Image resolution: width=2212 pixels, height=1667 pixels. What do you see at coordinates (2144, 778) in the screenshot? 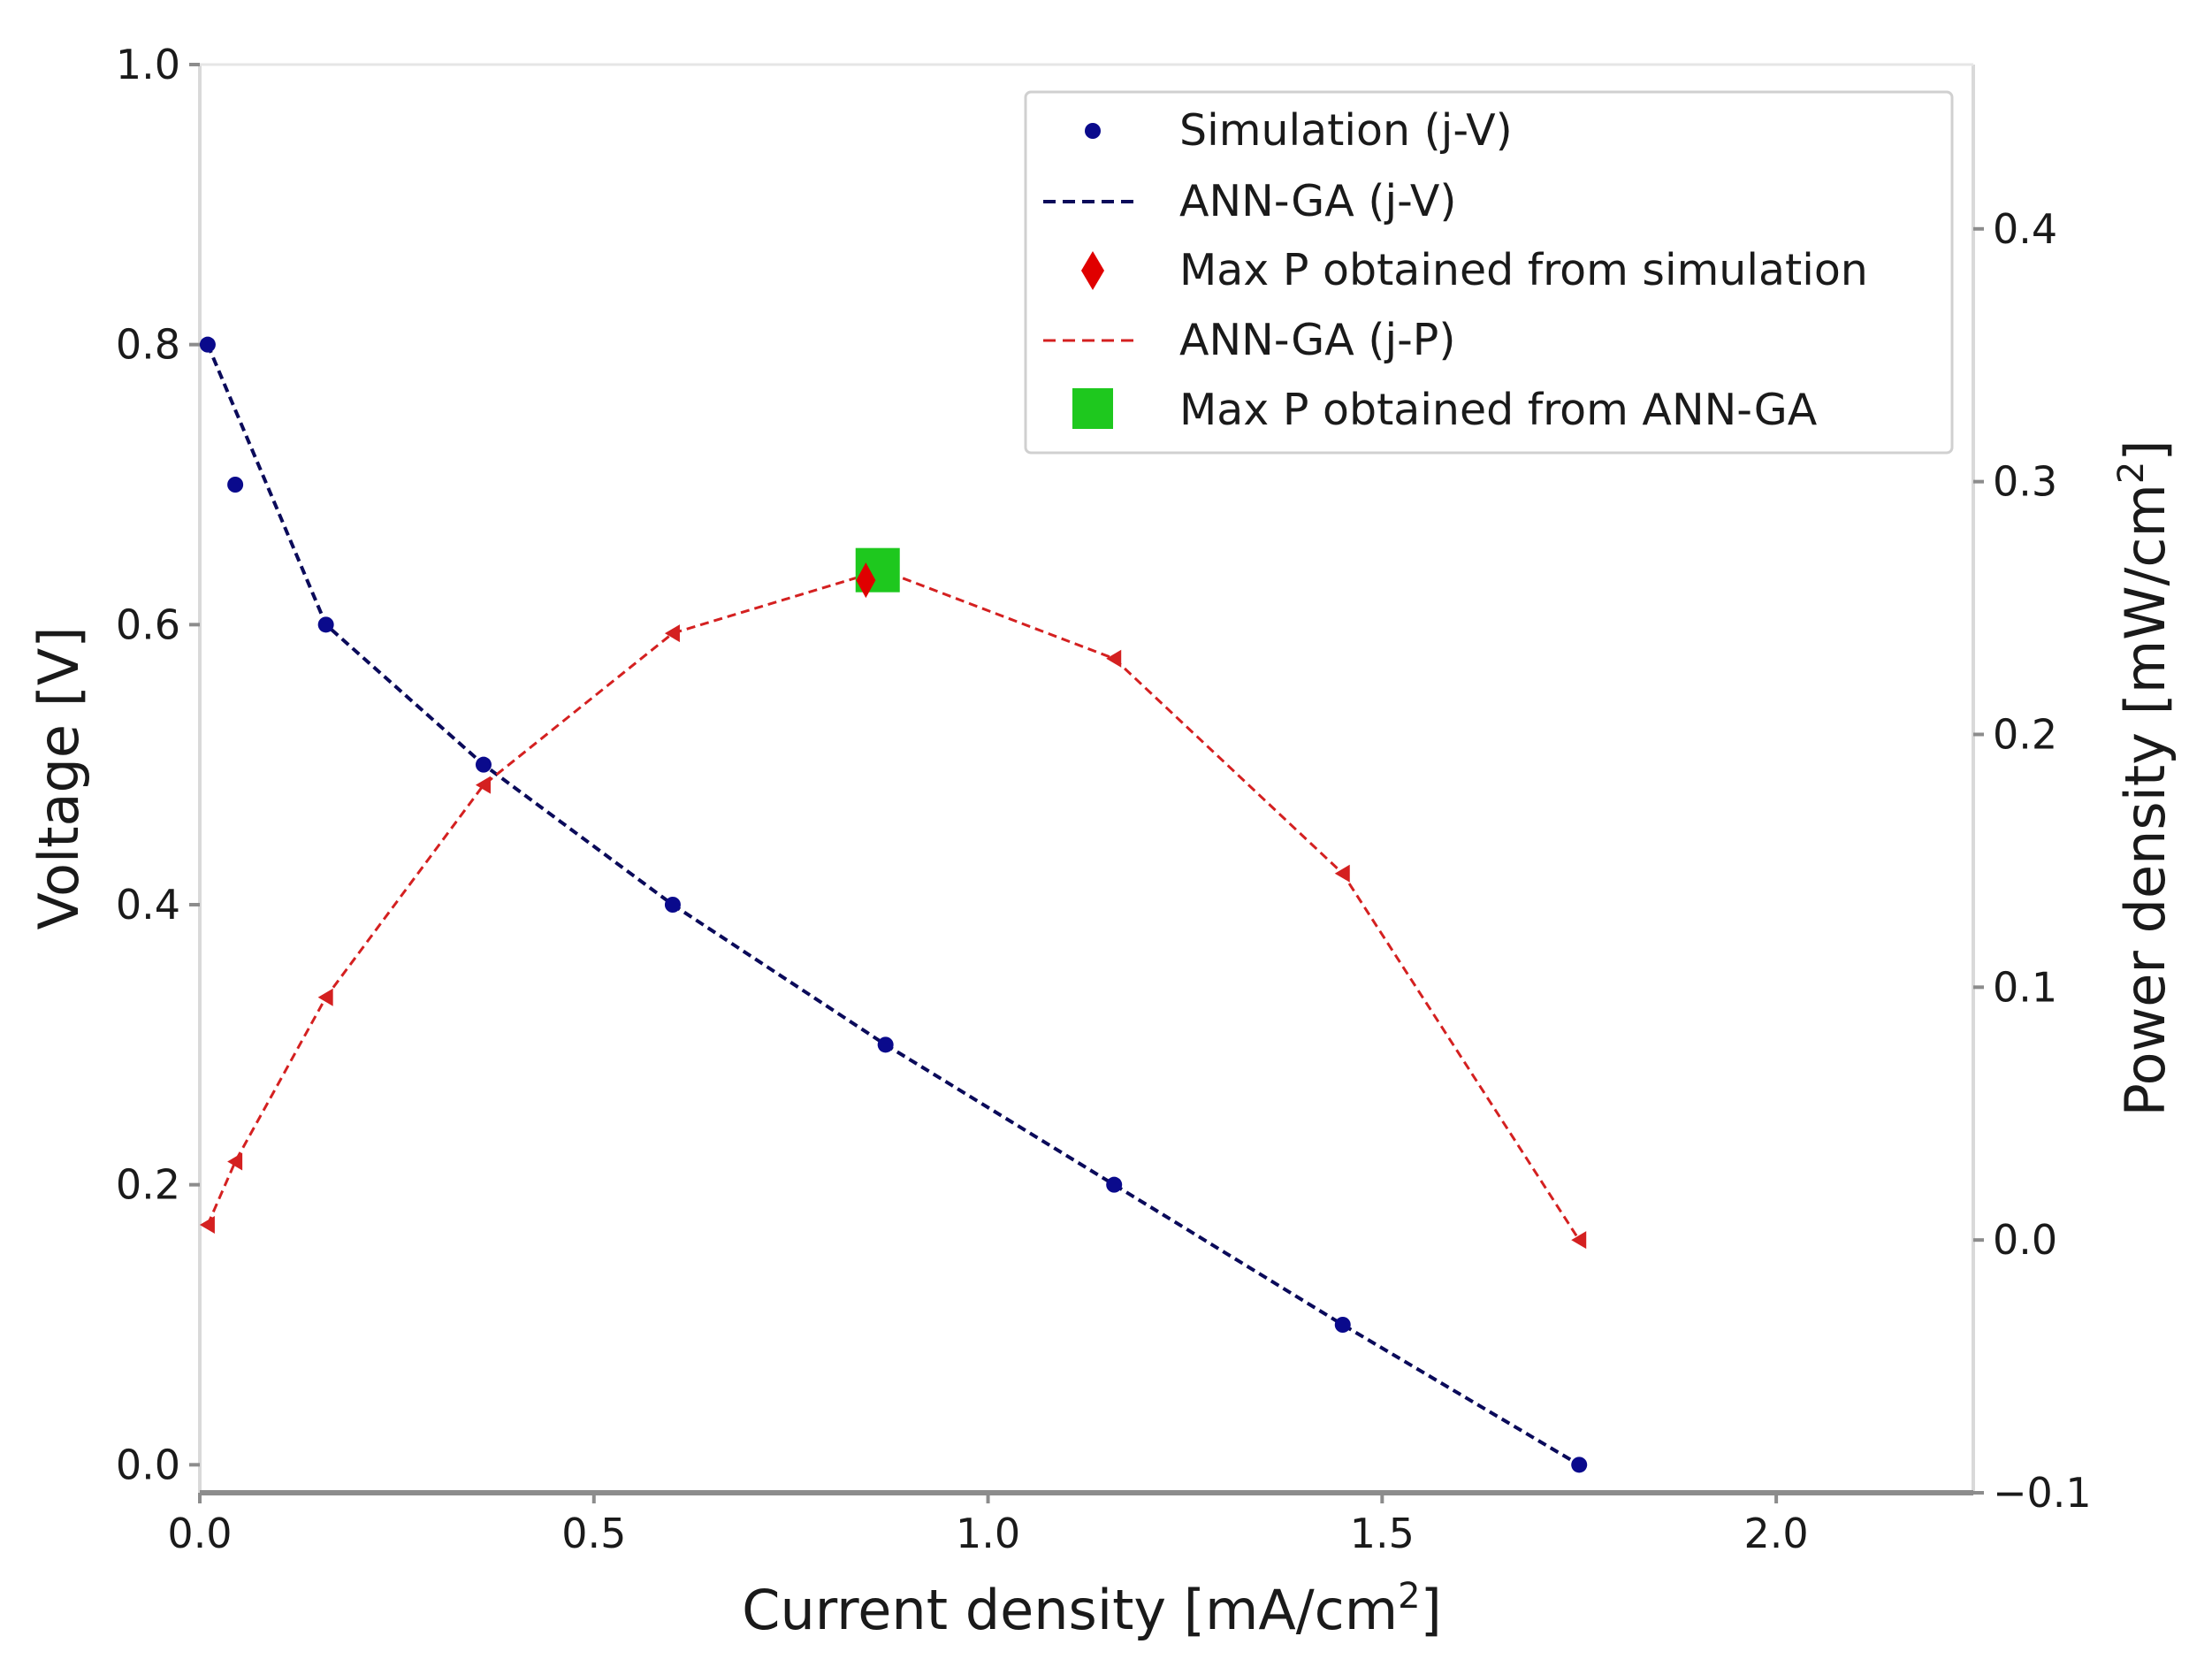
I see `y2-axis-title: Power density [mW/cm2]` at bounding box center [2144, 778].